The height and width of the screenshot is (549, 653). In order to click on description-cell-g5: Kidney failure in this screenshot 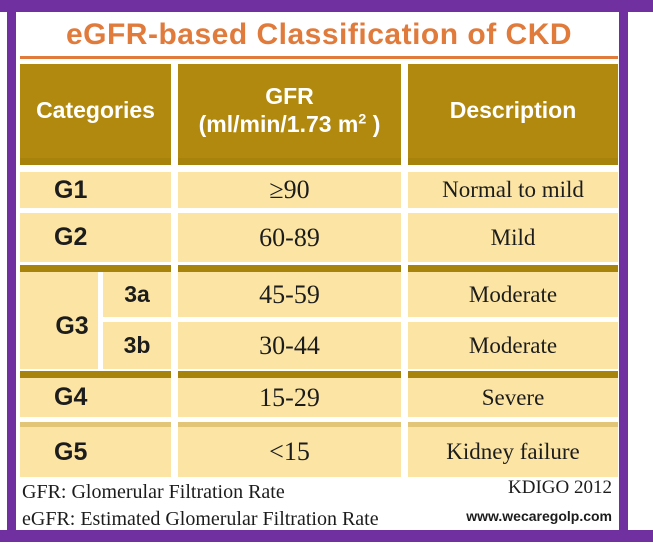, I will do `click(513, 452)`.